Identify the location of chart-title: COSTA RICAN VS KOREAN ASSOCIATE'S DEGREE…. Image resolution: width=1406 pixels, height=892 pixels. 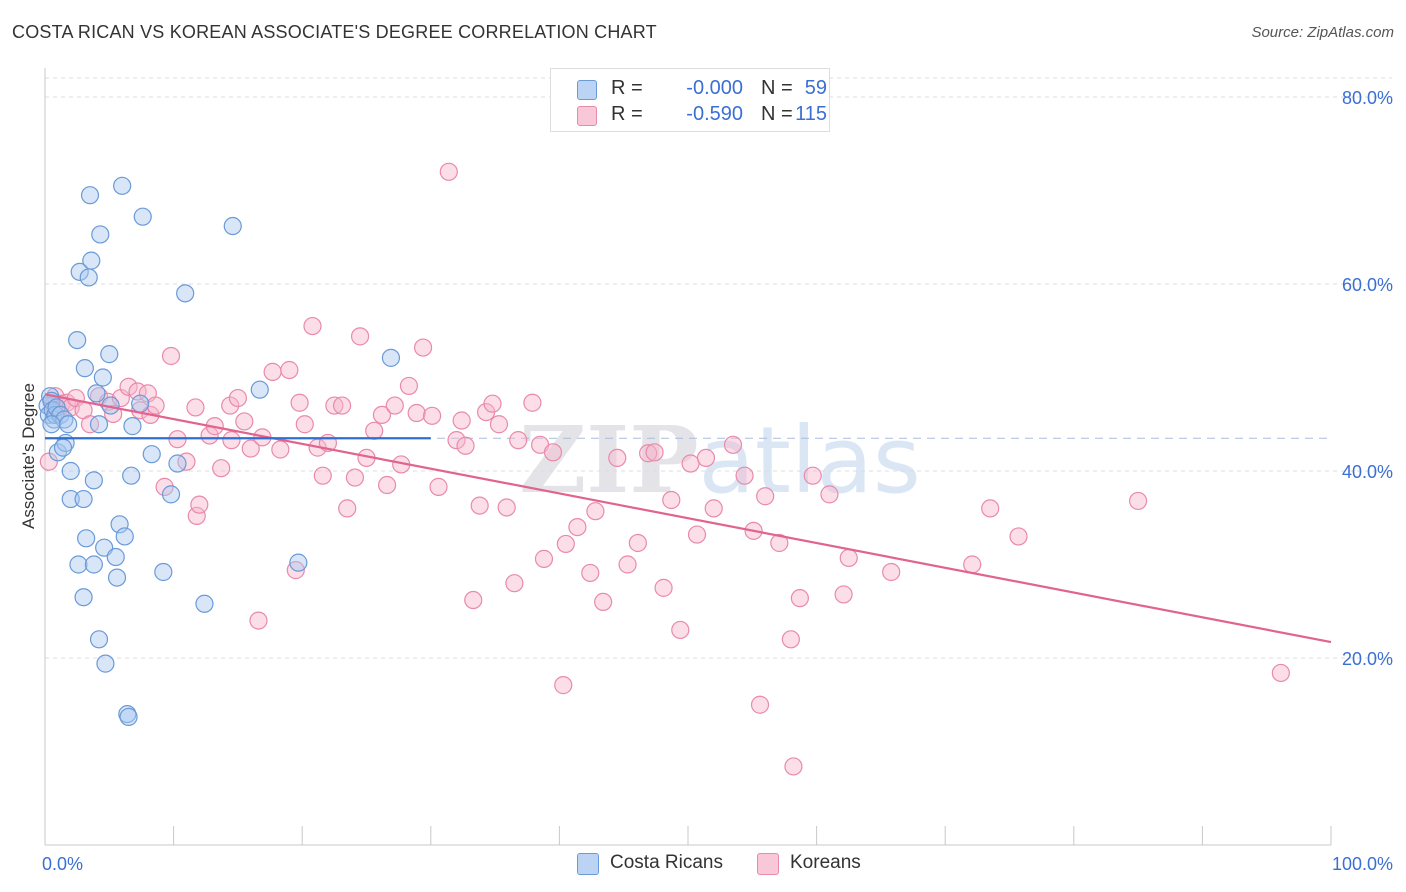
(334, 32).